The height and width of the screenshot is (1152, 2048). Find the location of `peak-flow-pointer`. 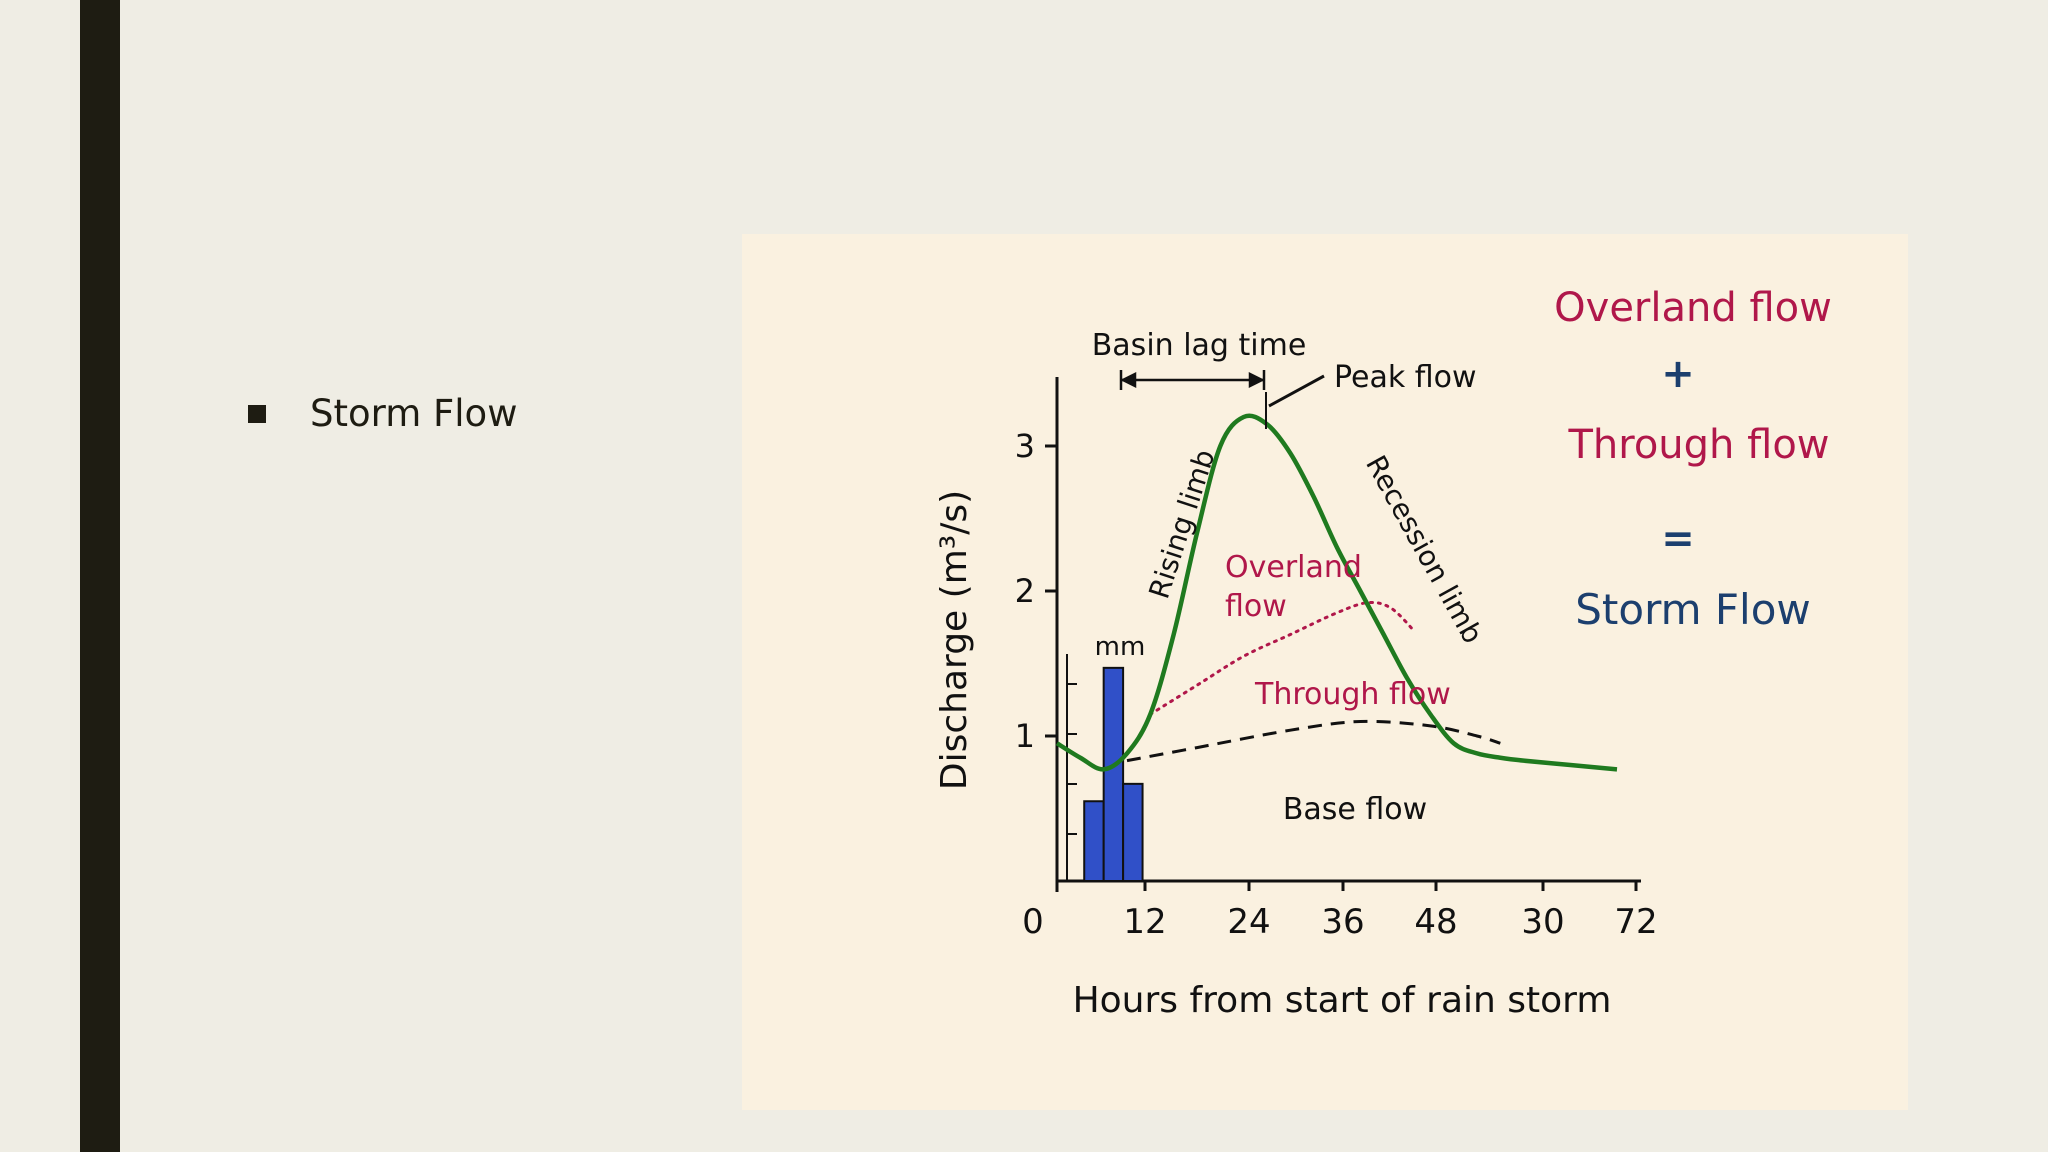

peak-flow-pointer is located at coordinates (1296, 391).